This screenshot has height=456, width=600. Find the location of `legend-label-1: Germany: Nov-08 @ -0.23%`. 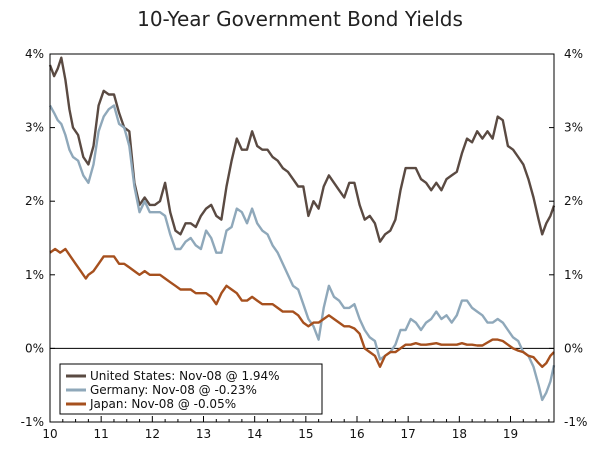

legend-label-1: Germany: Nov-08 @ -0.23% is located at coordinates (173, 390).